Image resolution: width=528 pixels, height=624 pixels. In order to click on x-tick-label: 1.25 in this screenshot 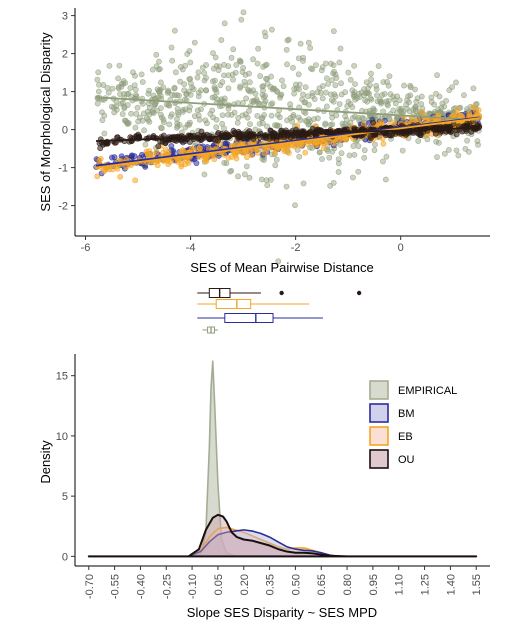, I will do `click(426, 584)`.